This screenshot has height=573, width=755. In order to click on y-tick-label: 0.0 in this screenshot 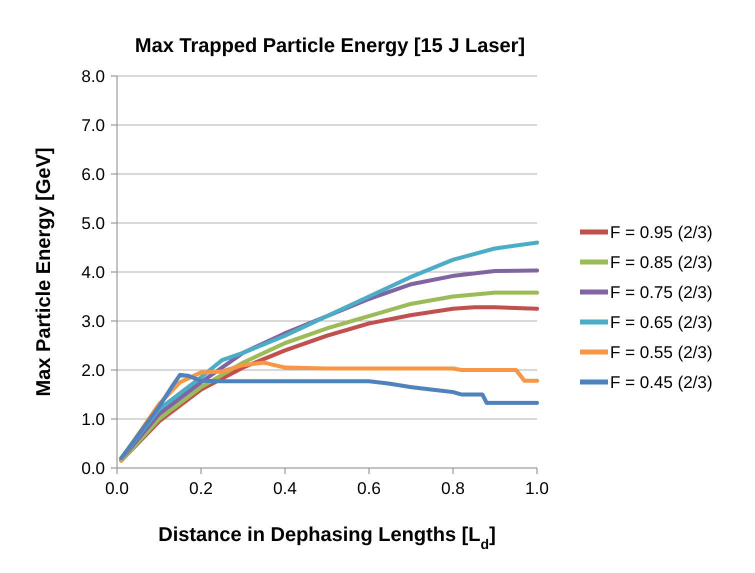, I will do `click(93, 468)`.